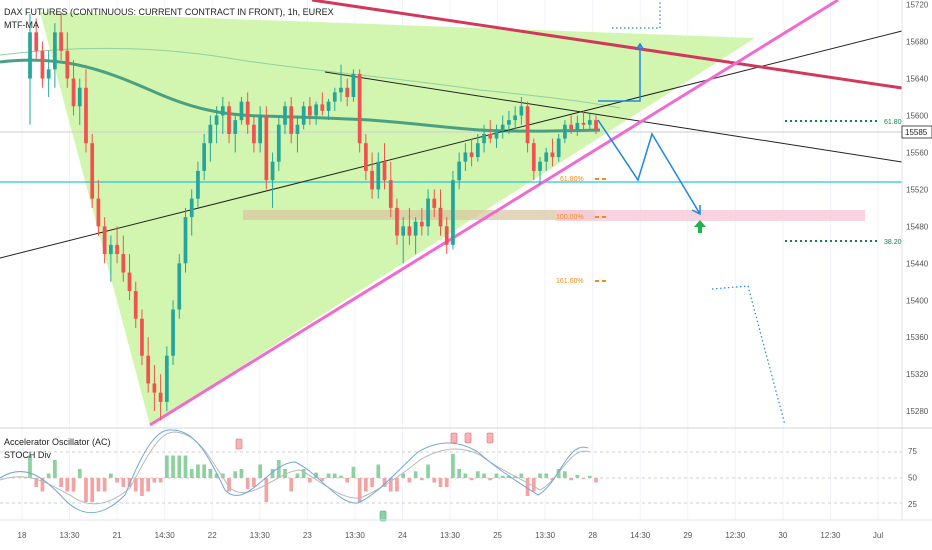 The width and height of the screenshot is (932, 550). What do you see at coordinates (912, 504) in the screenshot?
I see `oscillator-tick: 25` at bounding box center [912, 504].